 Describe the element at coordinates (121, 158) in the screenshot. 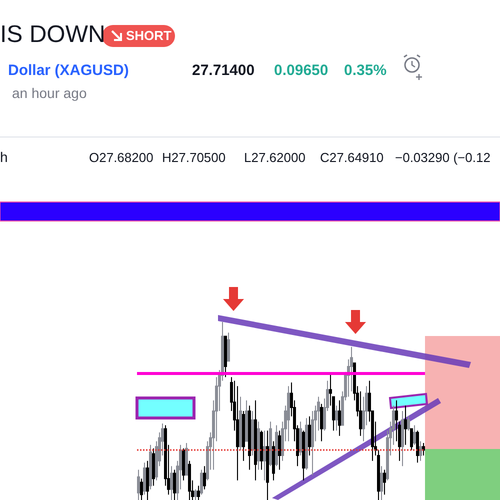

I see `text: O27.68200` at that location.